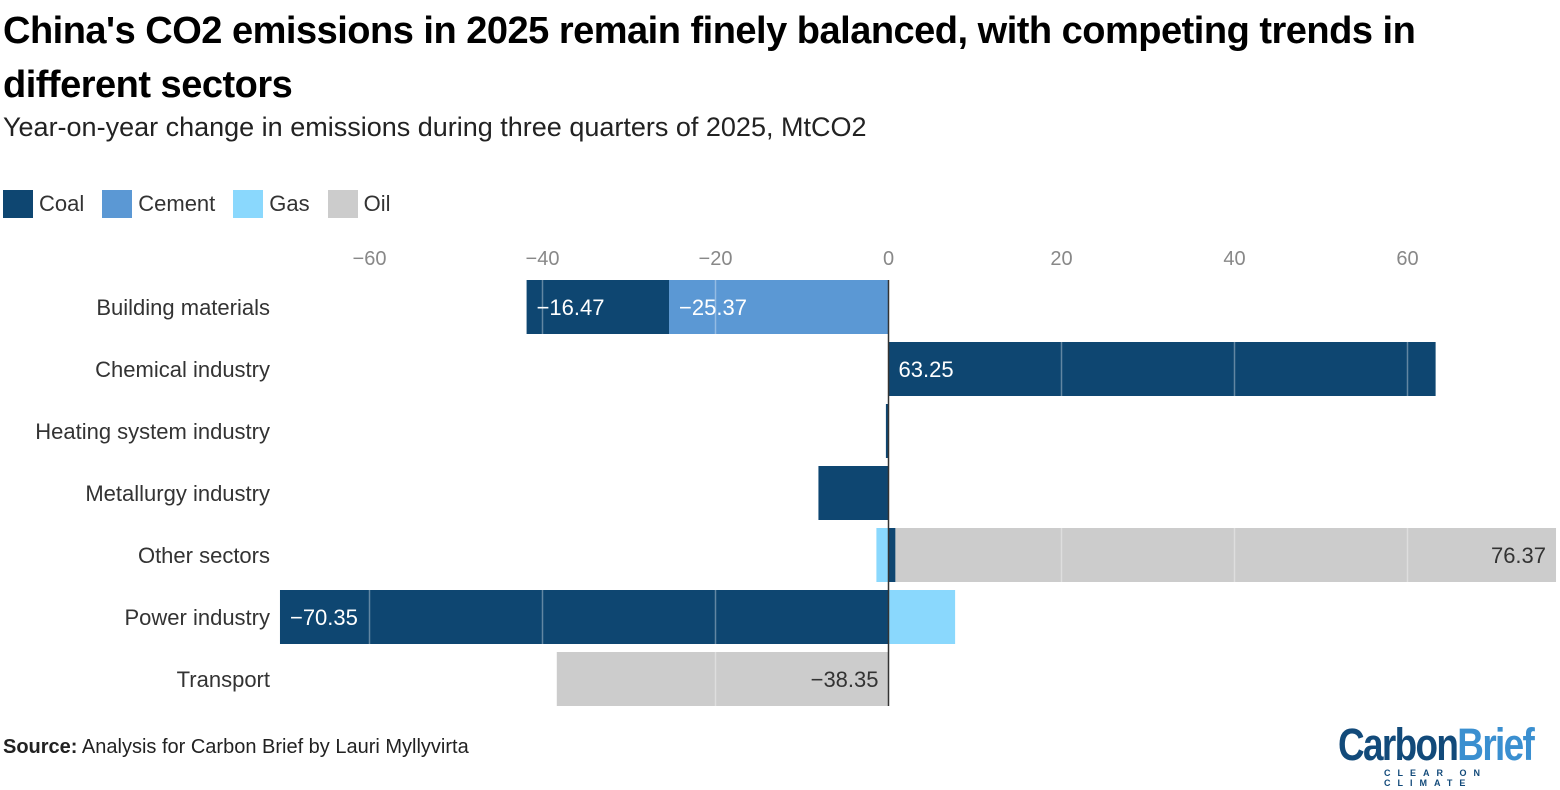  What do you see at coordinates (359, 204) in the screenshot?
I see `legend-item-oil: Oil` at bounding box center [359, 204].